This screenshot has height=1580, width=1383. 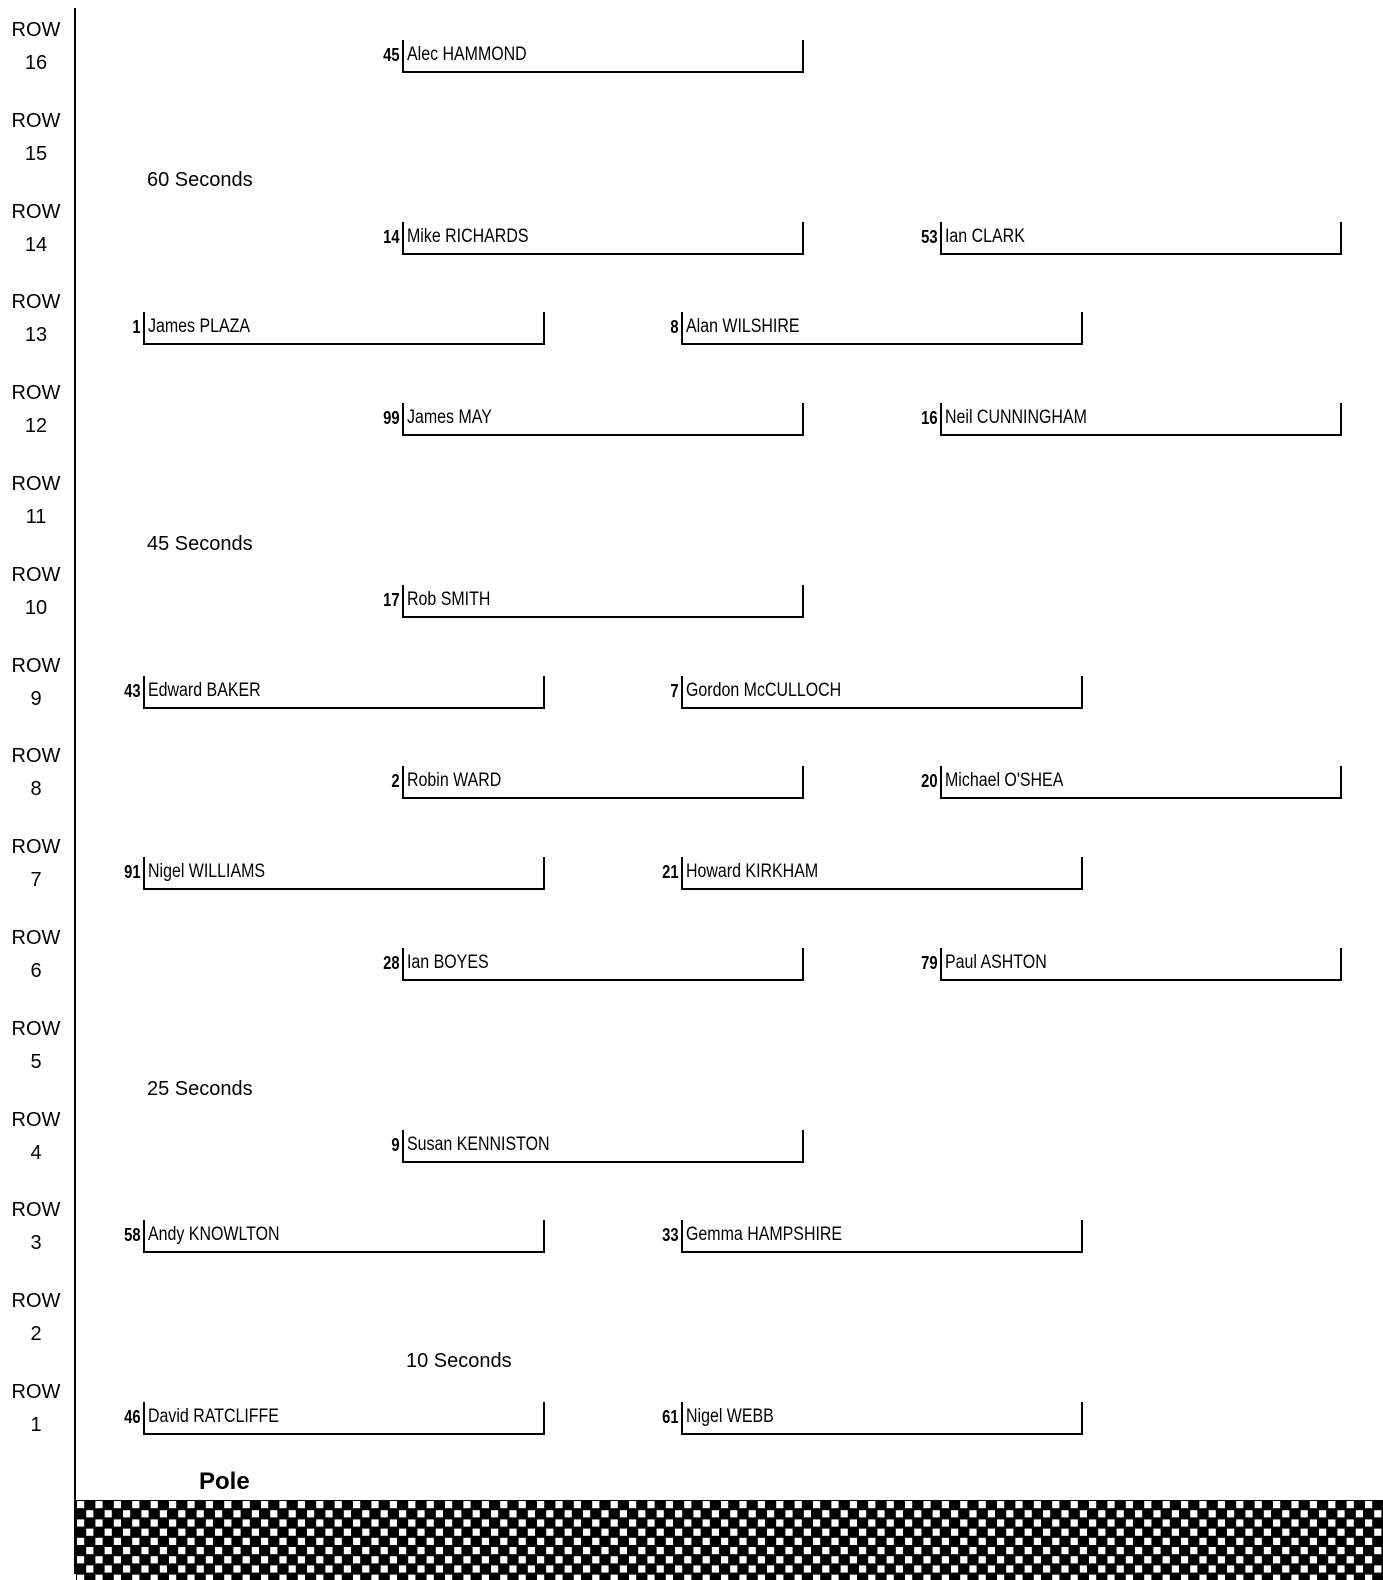 I want to click on driver-number: 58, so click(x=132, y=1235).